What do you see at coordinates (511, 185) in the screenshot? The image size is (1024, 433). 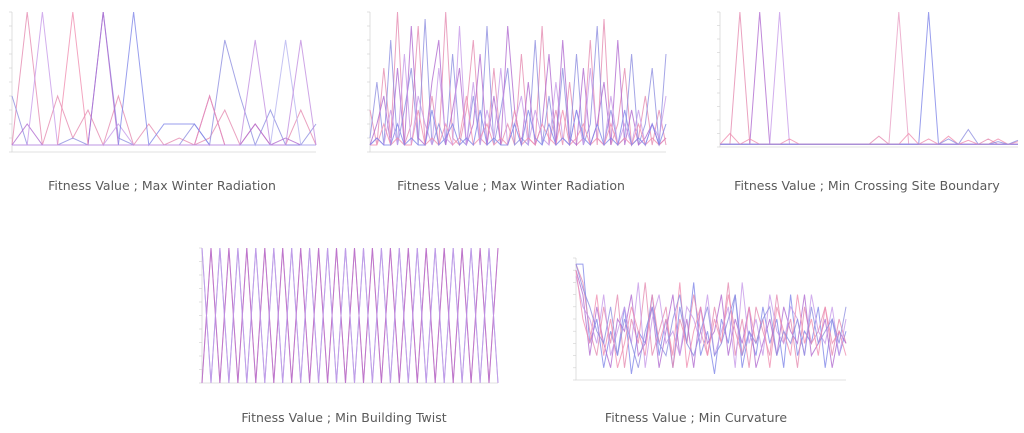 I see `chart-2-caption: Fitness Value ; Max Winter Radiation` at bounding box center [511, 185].